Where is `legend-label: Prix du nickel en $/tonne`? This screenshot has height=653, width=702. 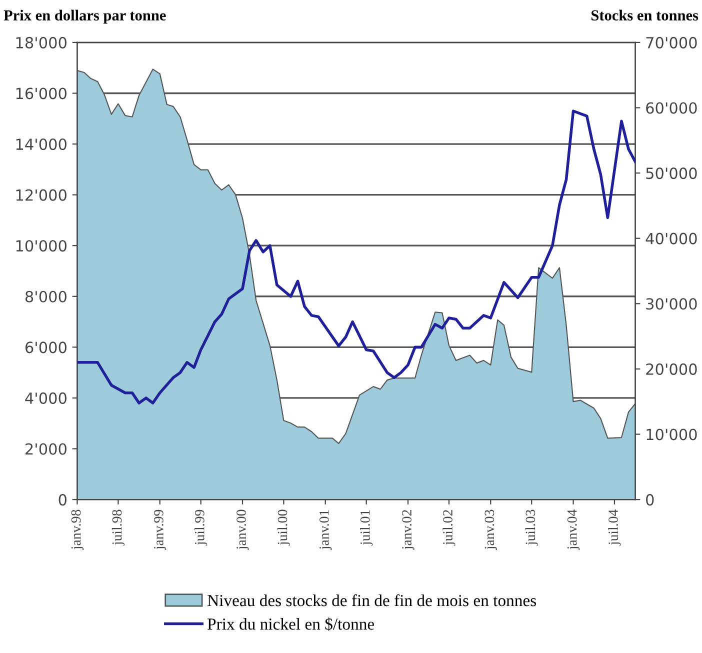 legend-label: Prix du nickel en $/tonne is located at coordinates (291, 624).